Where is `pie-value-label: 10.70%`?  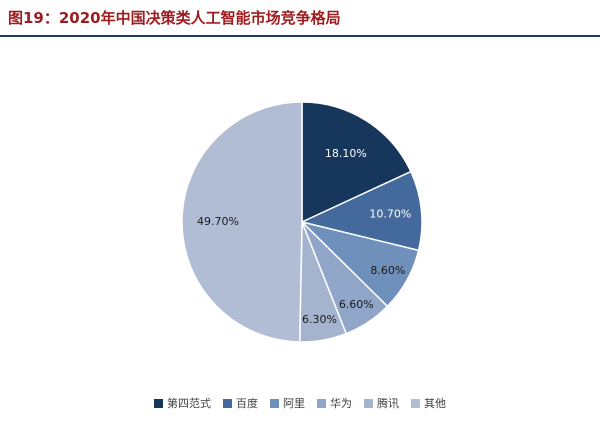
pie-value-label: 10.70% is located at coordinates (390, 213).